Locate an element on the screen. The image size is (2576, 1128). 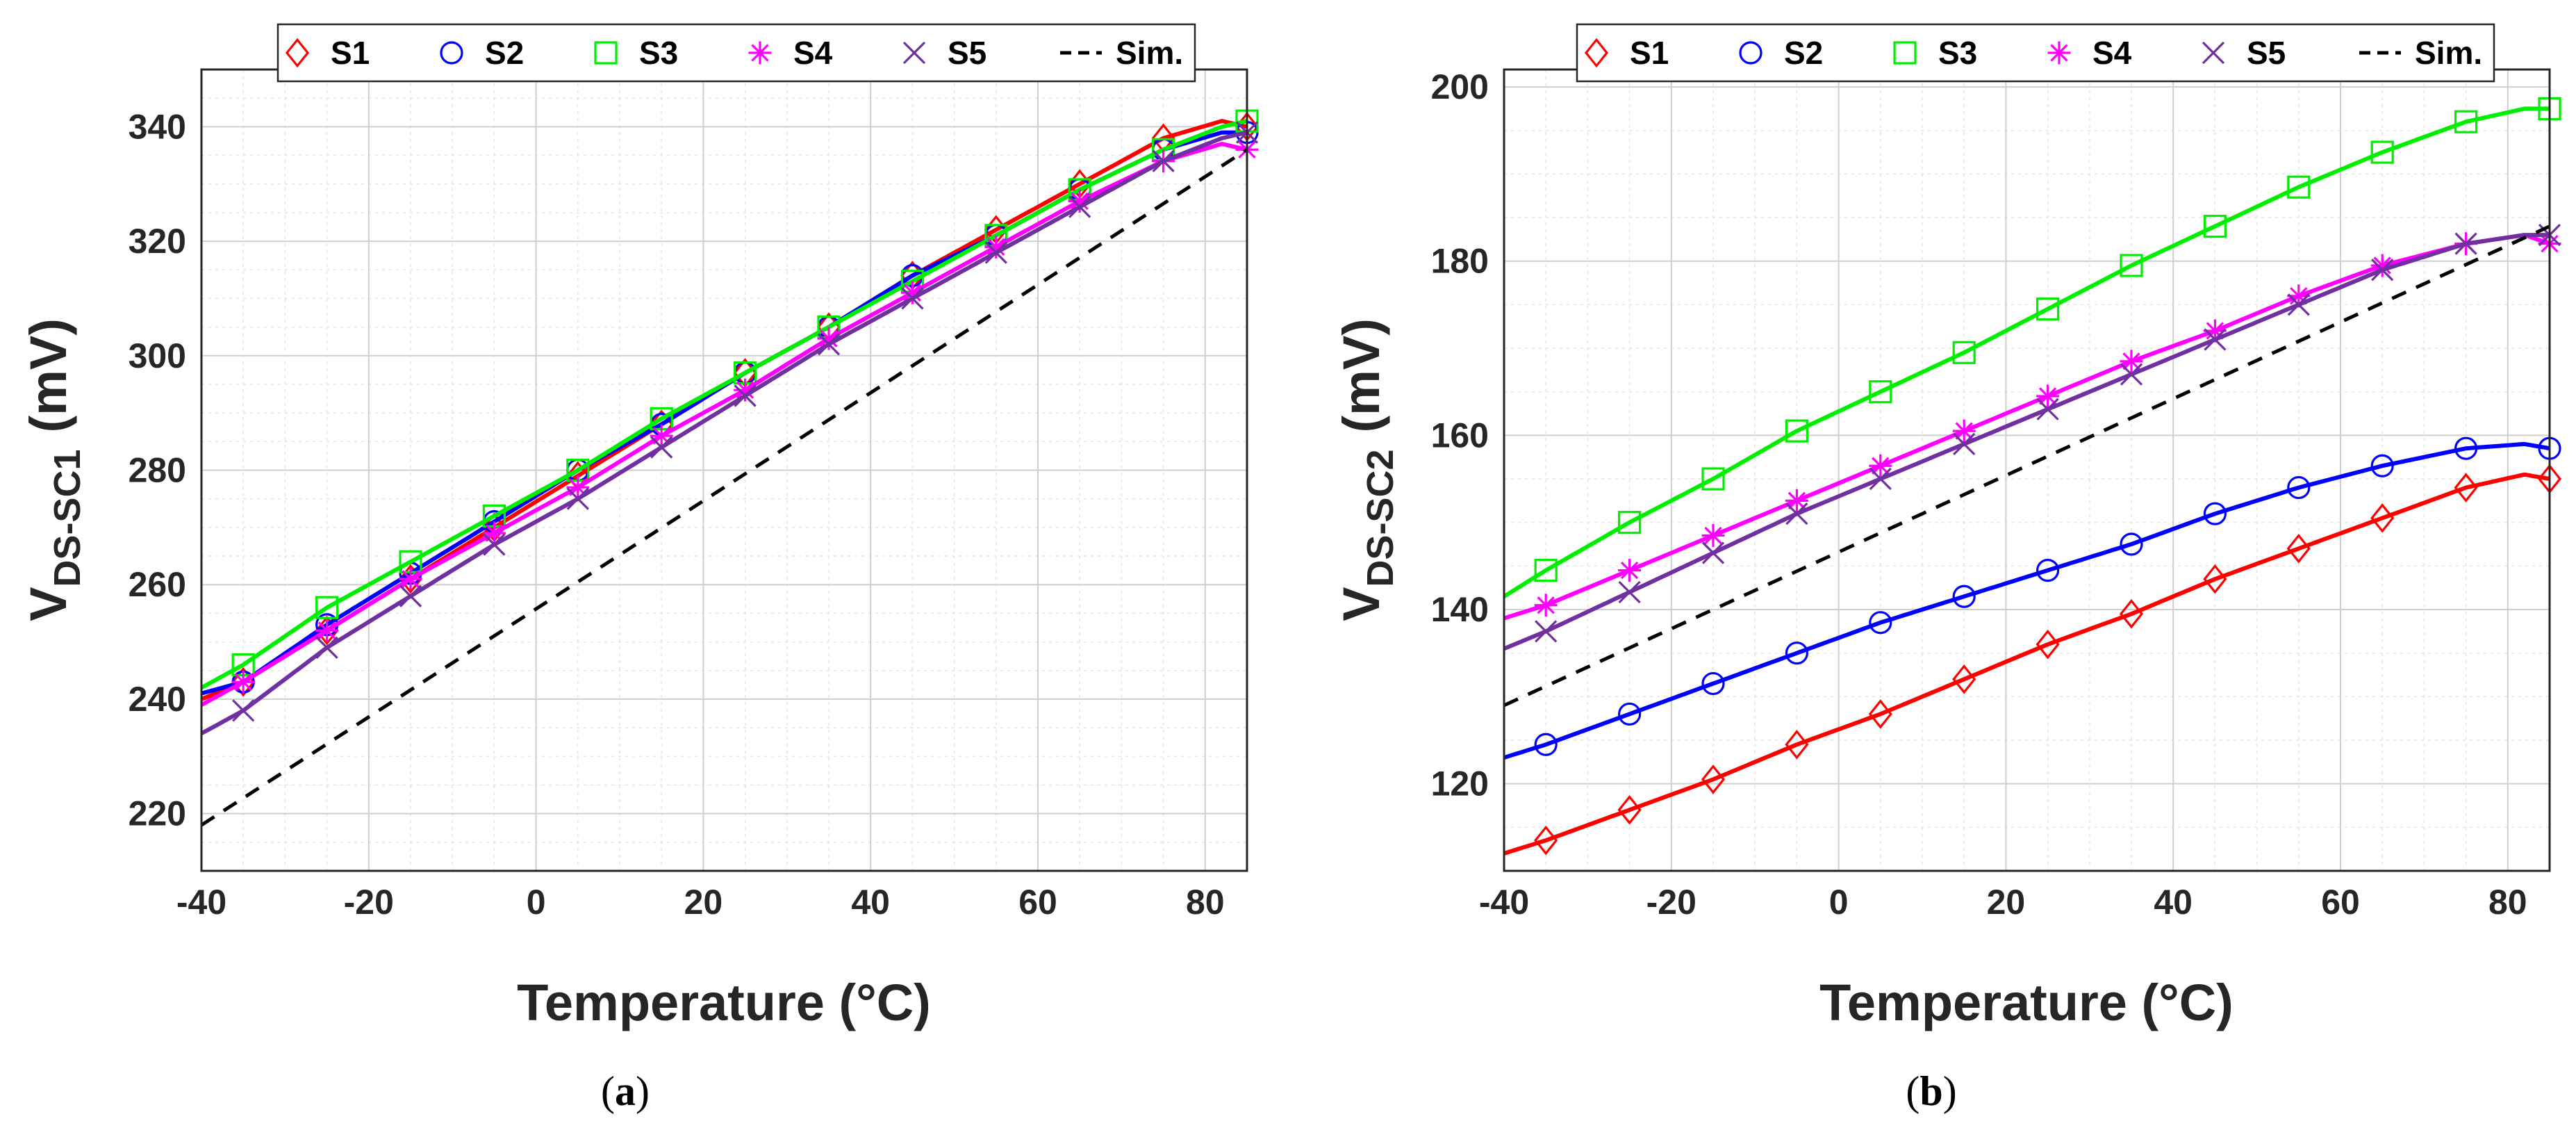
panel-caption: (a) is located at coordinates (626, 1091).